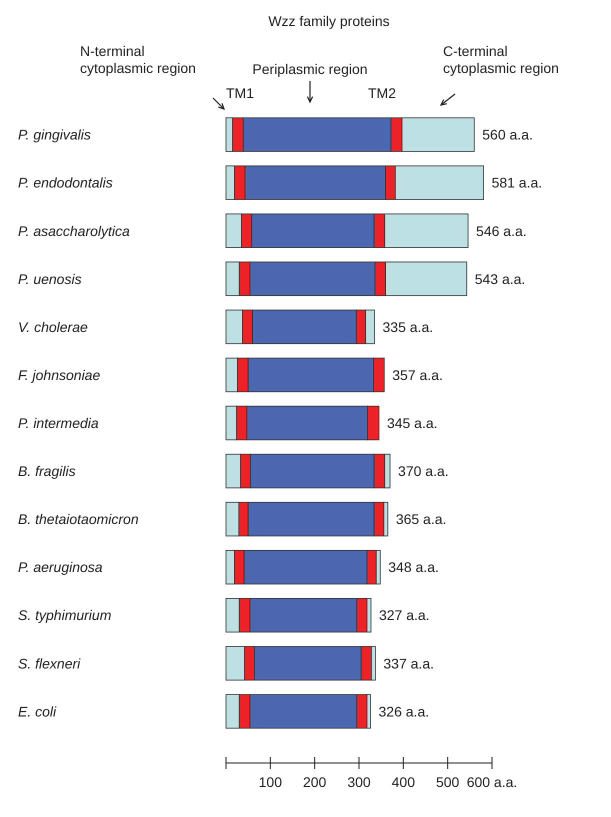 The width and height of the screenshot is (611, 817). I want to click on y-tick-label: P. aeruginosa, so click(60, 567).